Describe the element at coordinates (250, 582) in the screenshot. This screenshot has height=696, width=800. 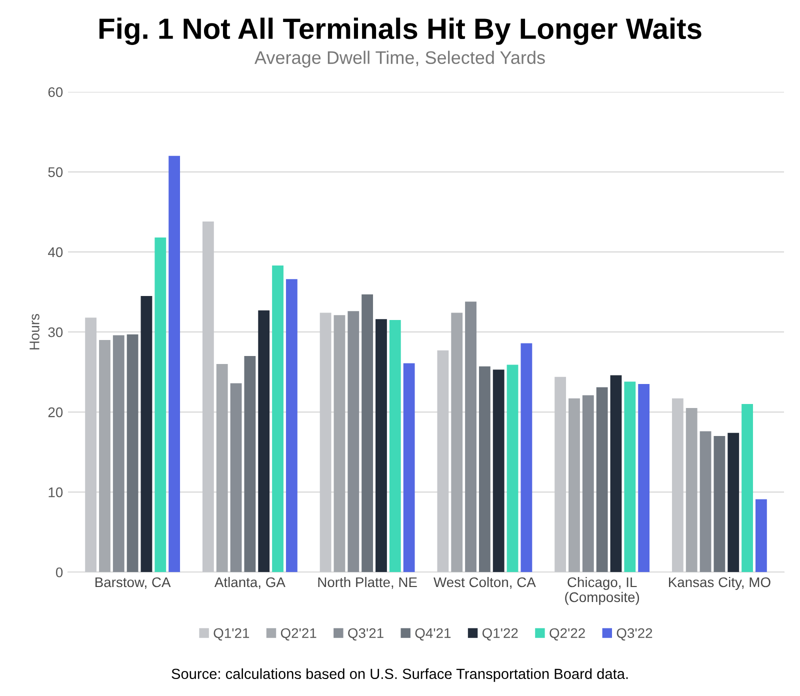
I see `x-tick-label: Atlanta, GA` at that location.